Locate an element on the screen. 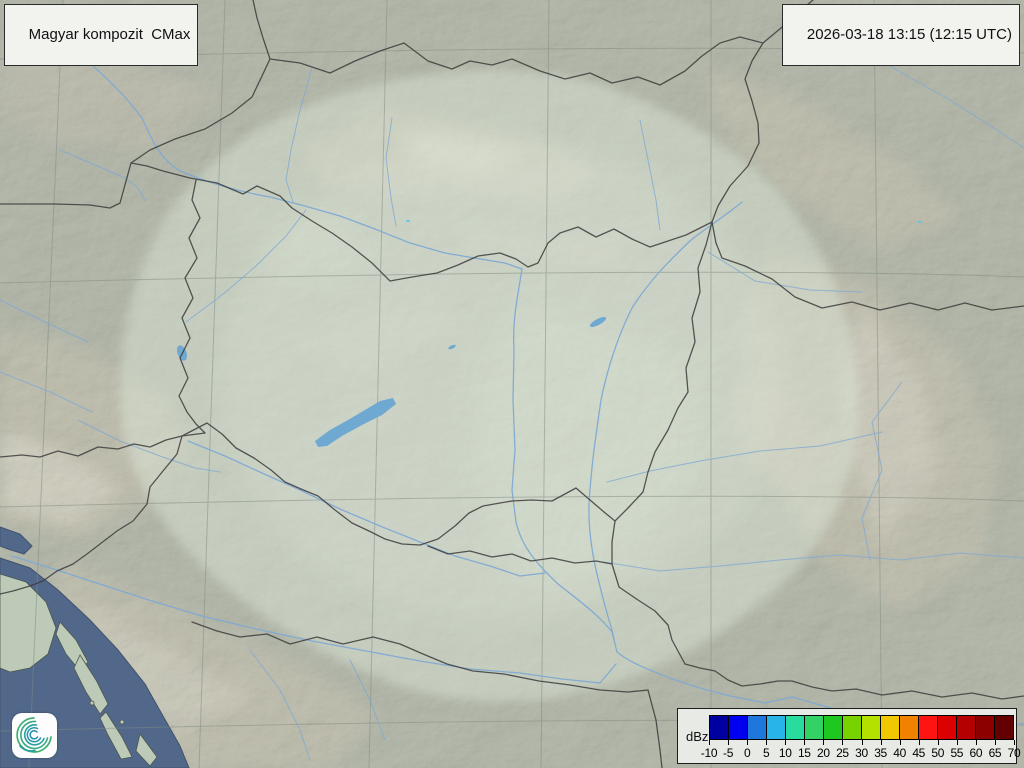  spiral-logo-icon is located at coordinates (34, 735).